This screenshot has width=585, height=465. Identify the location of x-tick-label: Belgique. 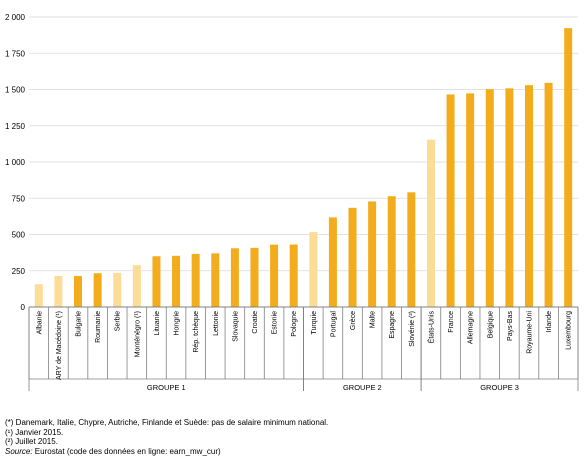
(490, 324).